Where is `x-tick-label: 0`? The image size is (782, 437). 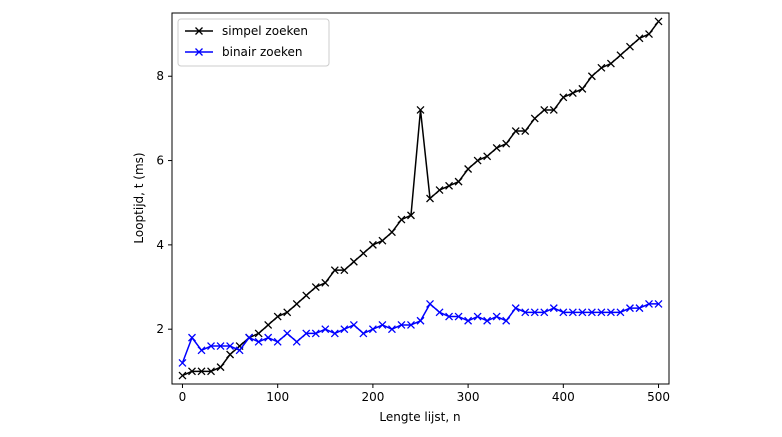
x-tick-label: 0 is located at coordinates (183, 397).